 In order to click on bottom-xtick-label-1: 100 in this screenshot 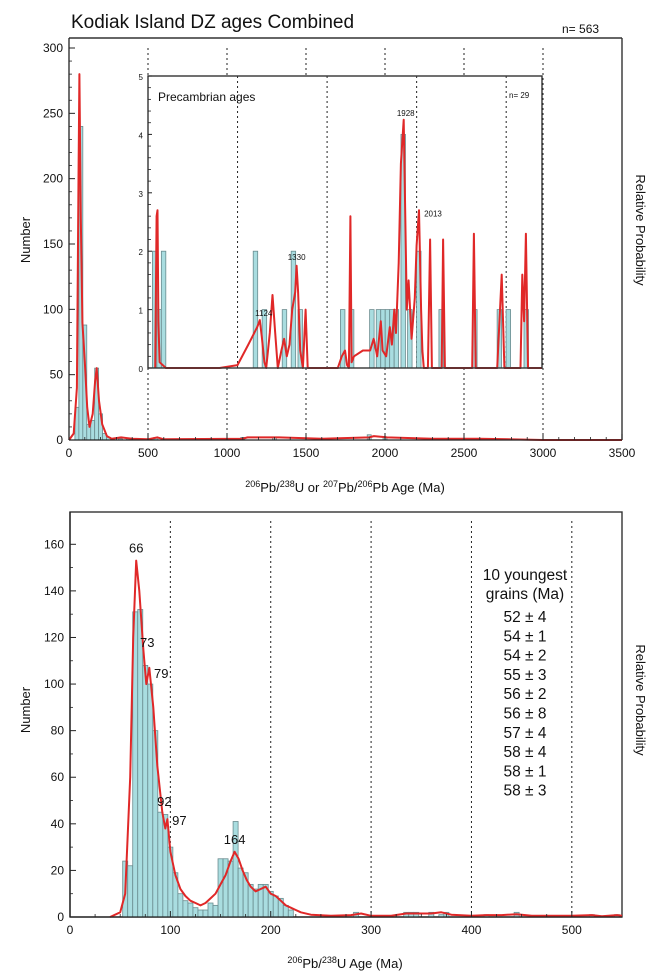, I will do `click(170, 930)`.